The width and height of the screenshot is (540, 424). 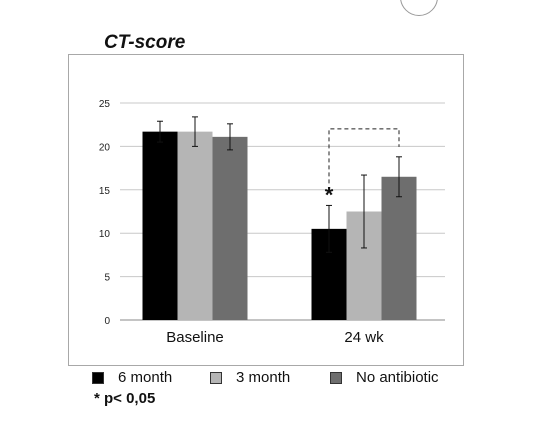 I want to click on significance-asterisk: *, so click(x=329, y=194).